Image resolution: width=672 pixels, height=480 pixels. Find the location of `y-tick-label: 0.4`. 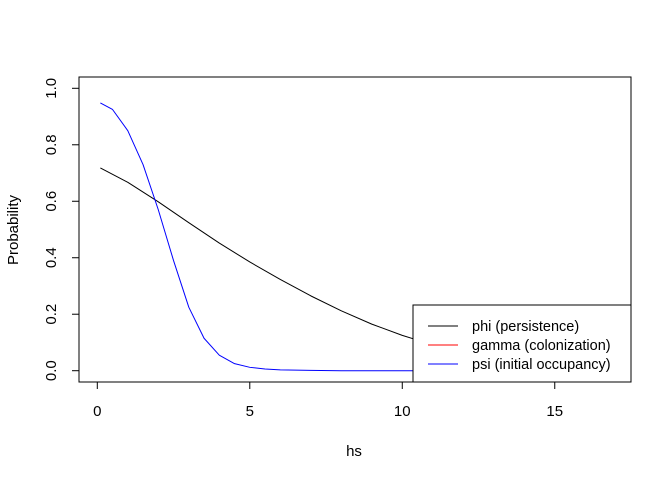

y-tick-label: 0.4 is located at coordinates (51, 257).